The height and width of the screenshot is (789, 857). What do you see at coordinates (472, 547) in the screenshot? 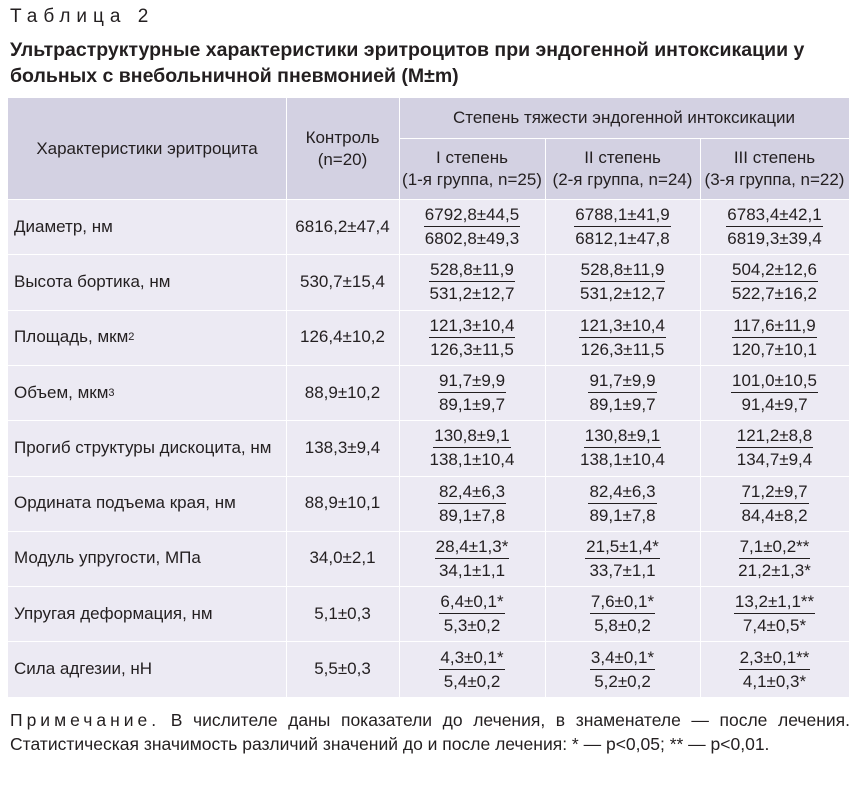
I see `before-treatment-value: 28,4±1,3*` at bounding box center [472, 547].